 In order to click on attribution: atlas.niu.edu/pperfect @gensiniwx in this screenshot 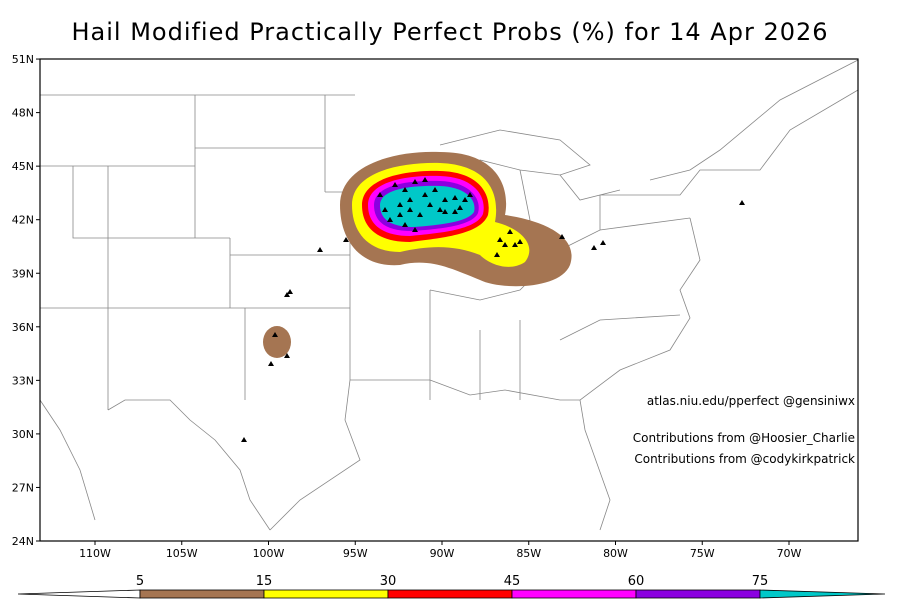, I will do `click(751, 401)`.